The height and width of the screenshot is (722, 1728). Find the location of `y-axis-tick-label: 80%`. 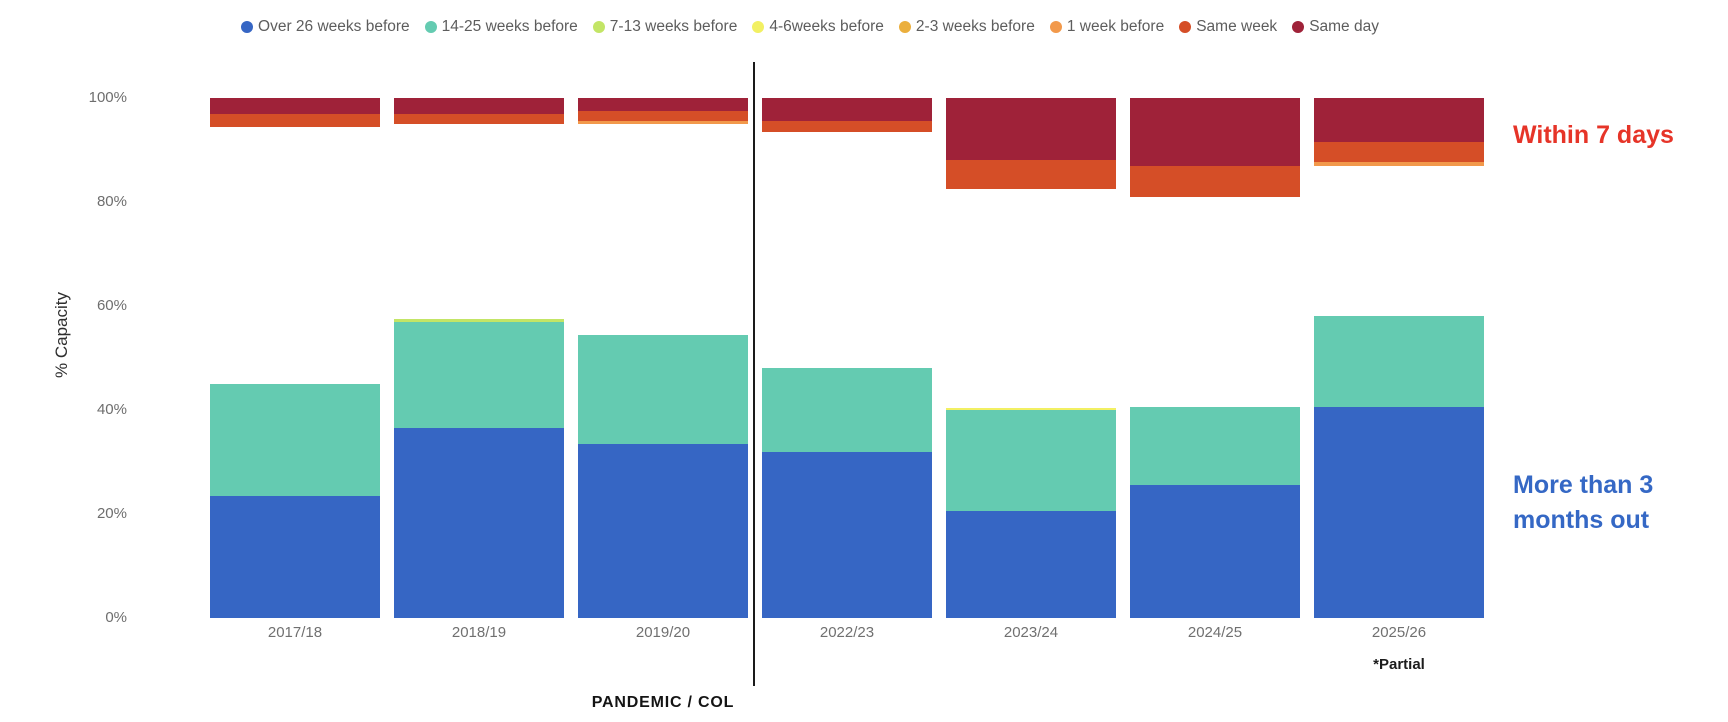

y-axis-tick-label: 80% is located at coordinates (111, 201).